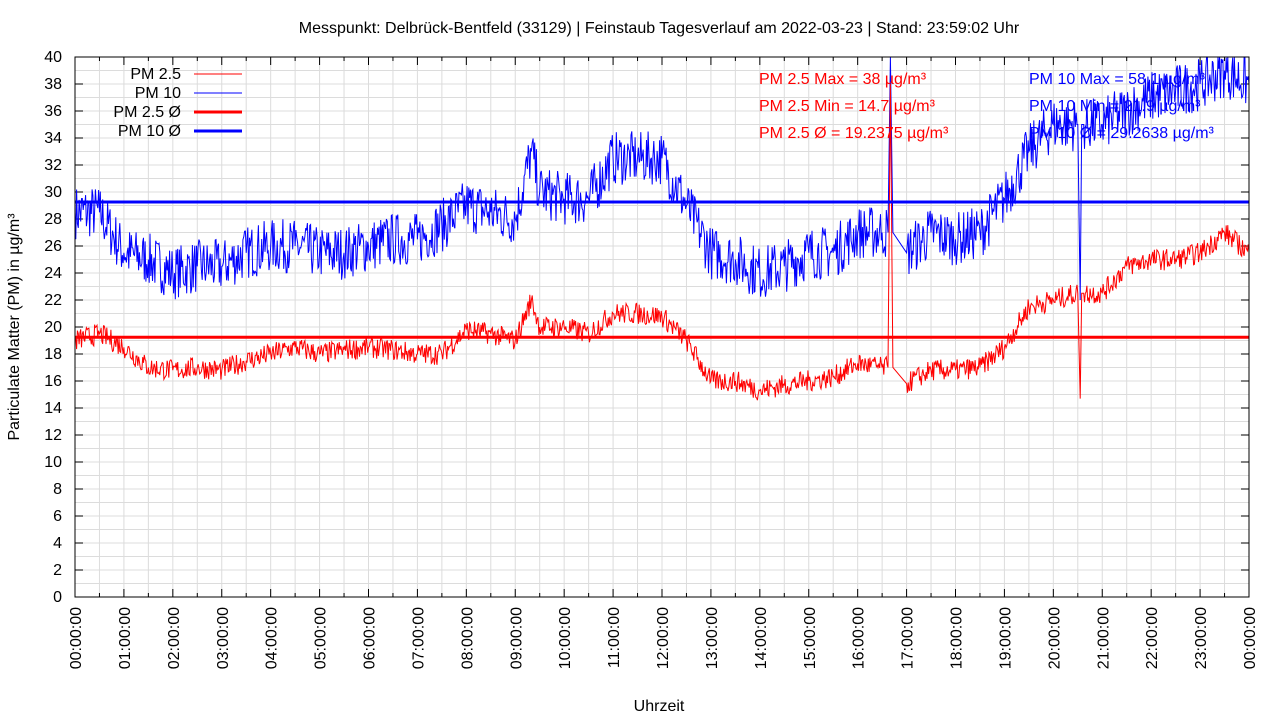 The width and height of the screenshot is (1280, 725). Describe the element at coordinates (847, 106) in the screenshot. I see `pm25-min-annotation: PM 2.5 Min = 14.7 µg/m³` at that location.